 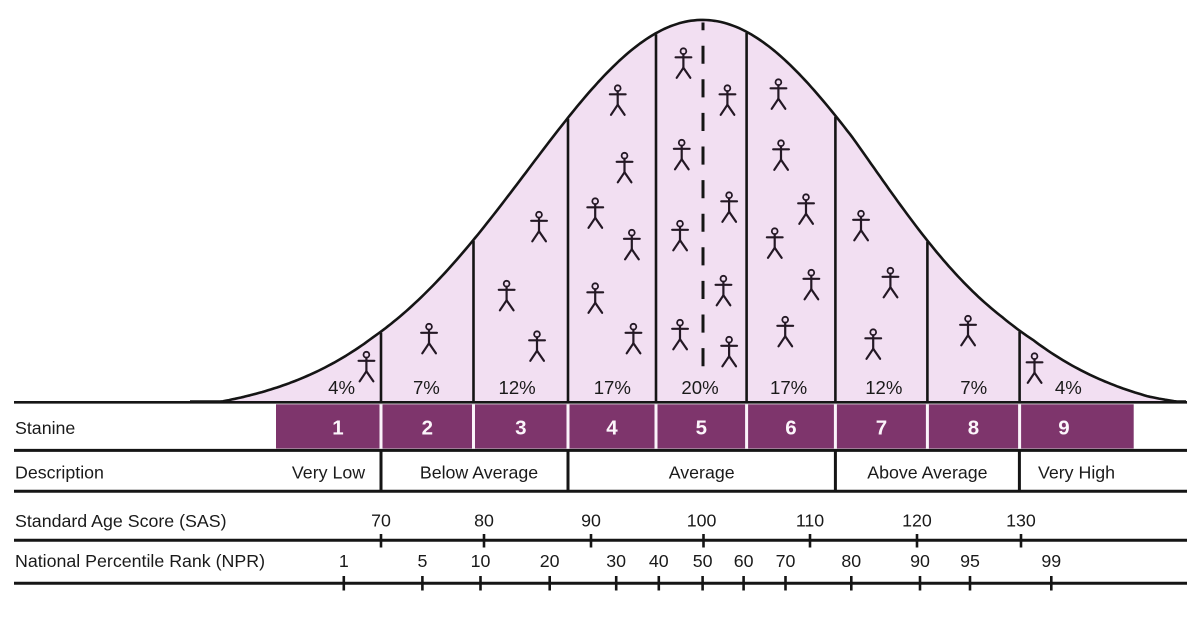 I want to click on svg-text: 4, so click(x=612, y=428).